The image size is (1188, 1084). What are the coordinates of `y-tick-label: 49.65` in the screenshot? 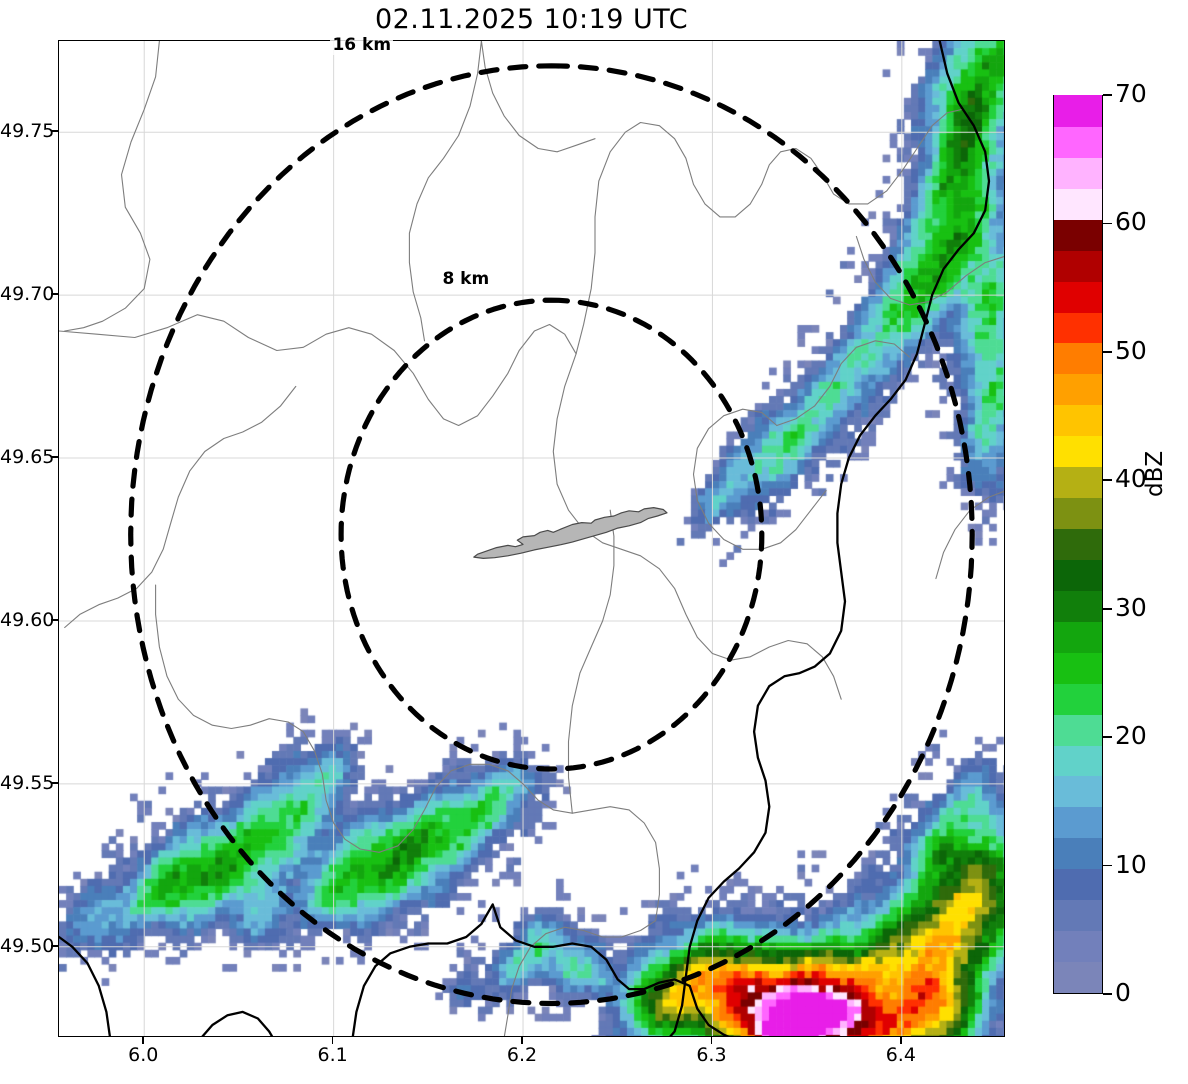 It's located at (27, 457).